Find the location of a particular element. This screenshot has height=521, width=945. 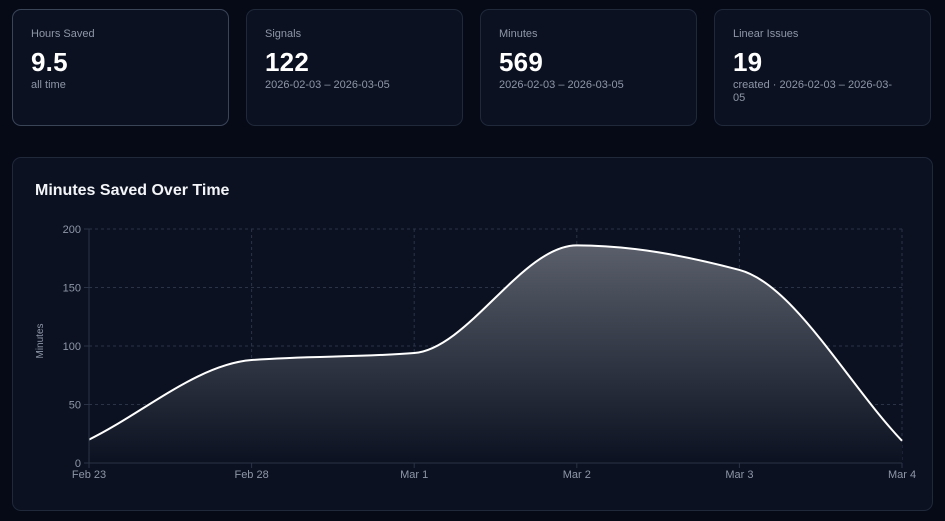

x-tick-label: Mar 4 is located at coordinates (902, 475).